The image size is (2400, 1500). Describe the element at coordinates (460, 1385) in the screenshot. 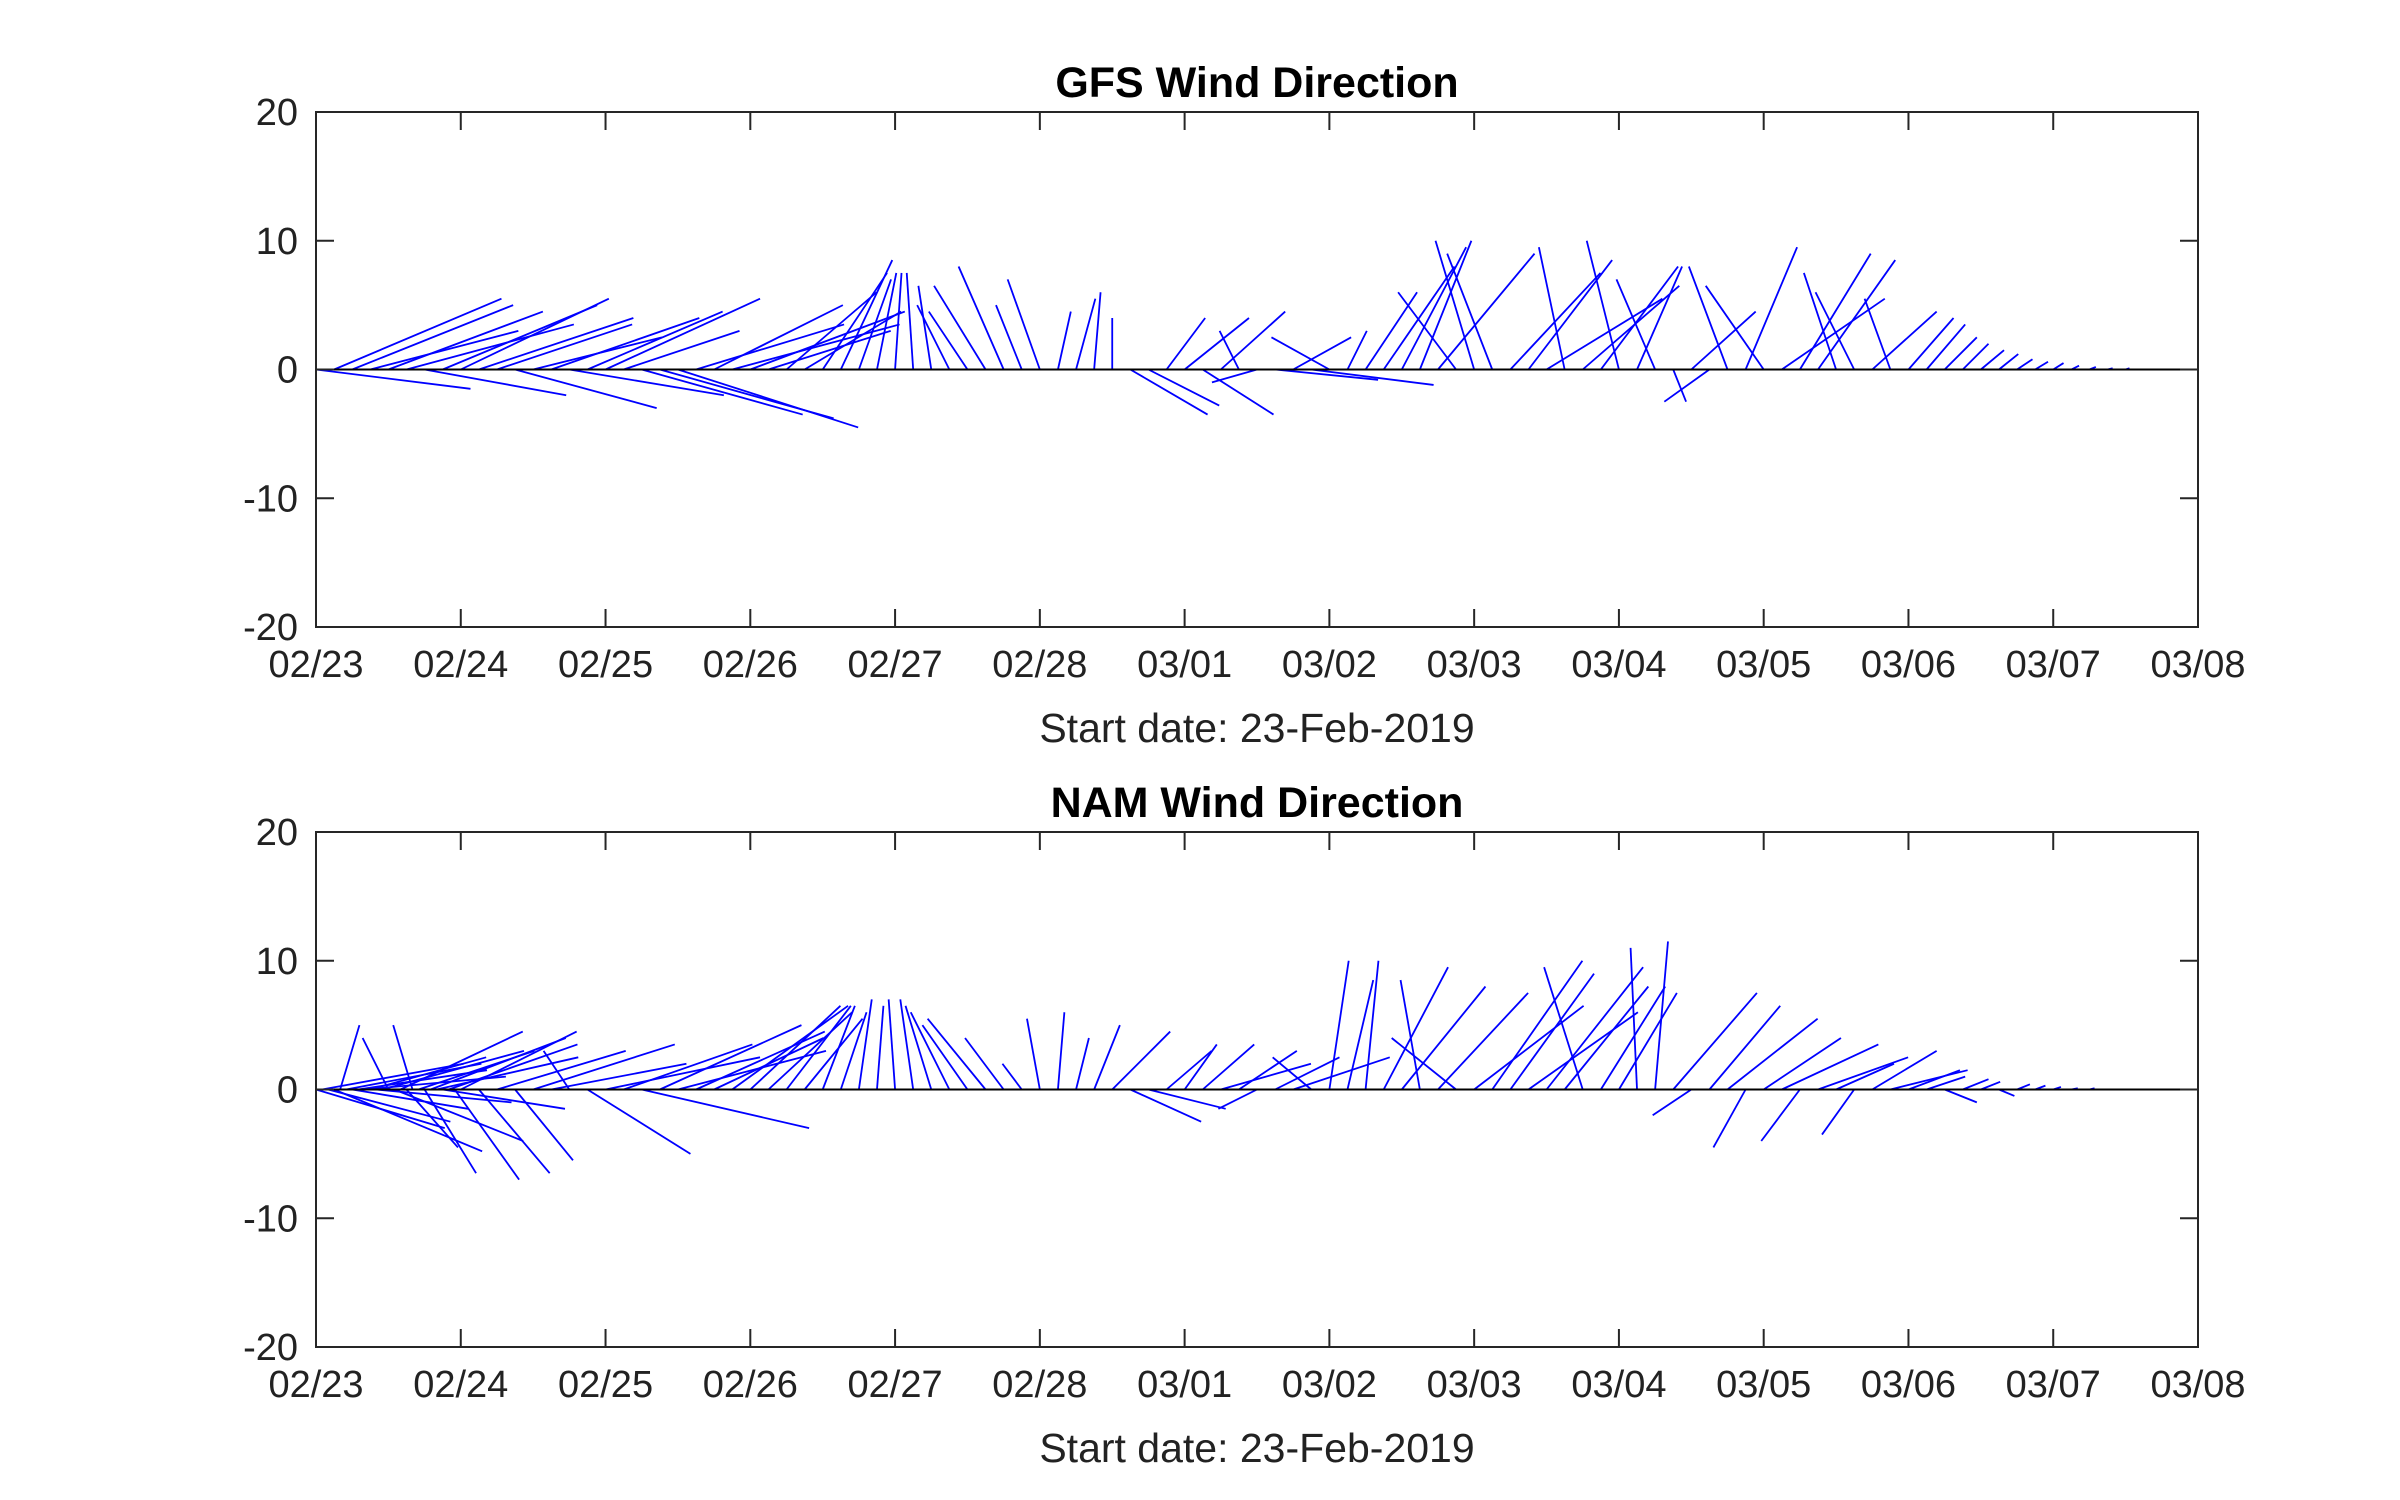

I see `nam-x-tick-label: 02/24` at that location.